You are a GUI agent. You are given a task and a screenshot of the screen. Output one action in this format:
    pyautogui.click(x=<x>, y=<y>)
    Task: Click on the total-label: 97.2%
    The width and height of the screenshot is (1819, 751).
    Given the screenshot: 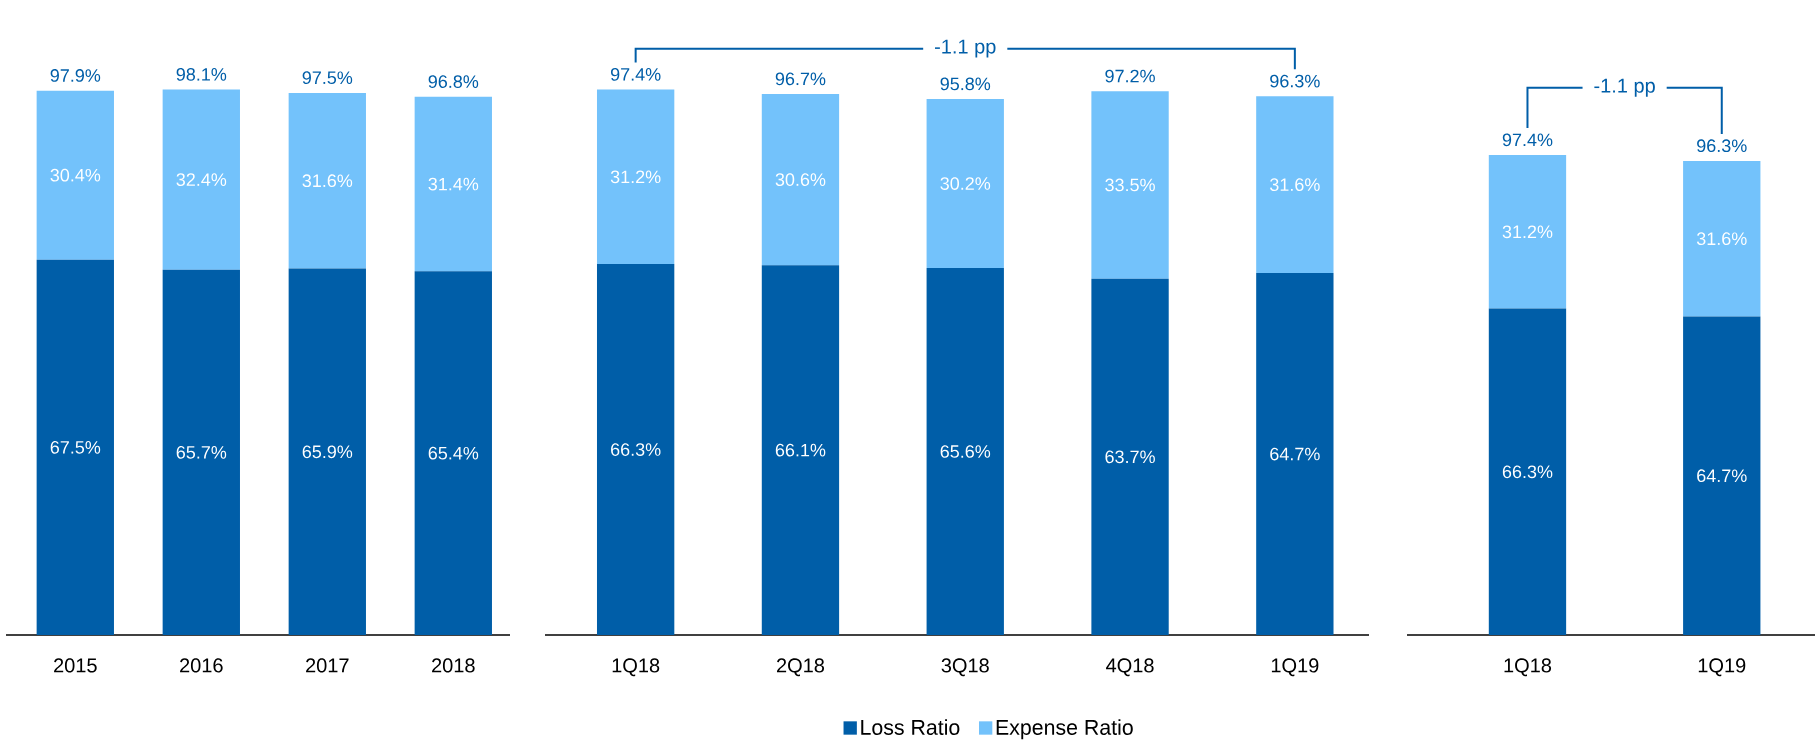 What is the action you would take?
    pyautogui.click(x=1130, y=76)
    